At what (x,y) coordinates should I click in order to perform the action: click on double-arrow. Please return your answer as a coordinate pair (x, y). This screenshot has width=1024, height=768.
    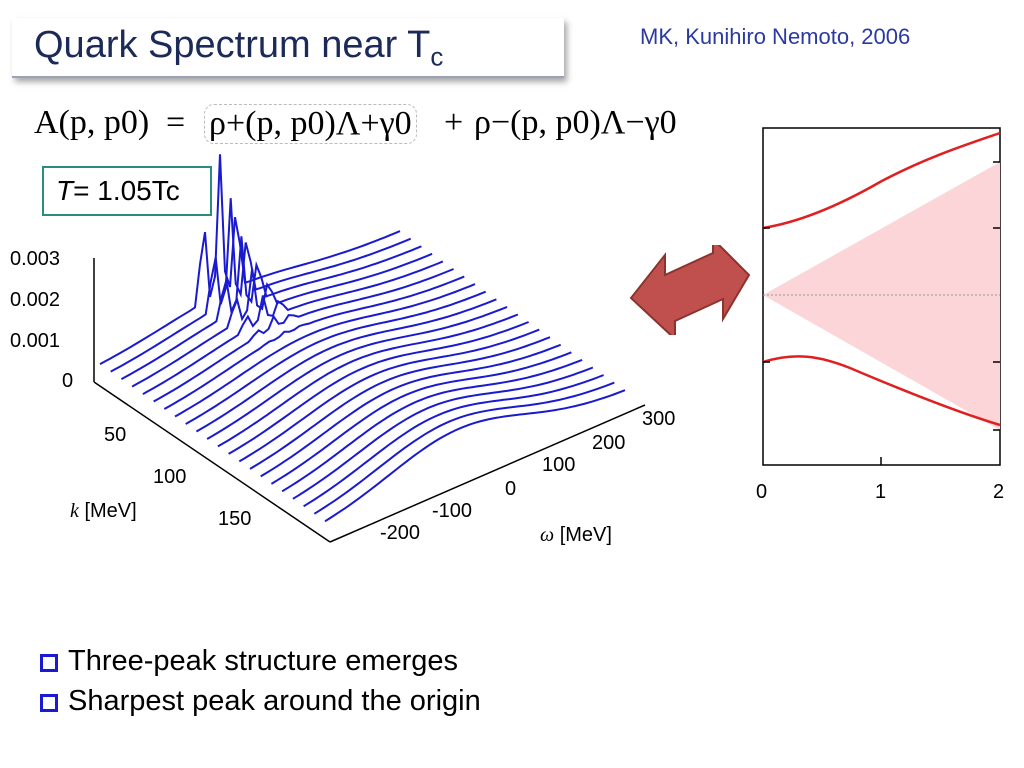
    Looking at the image, I should click on (690, 290).